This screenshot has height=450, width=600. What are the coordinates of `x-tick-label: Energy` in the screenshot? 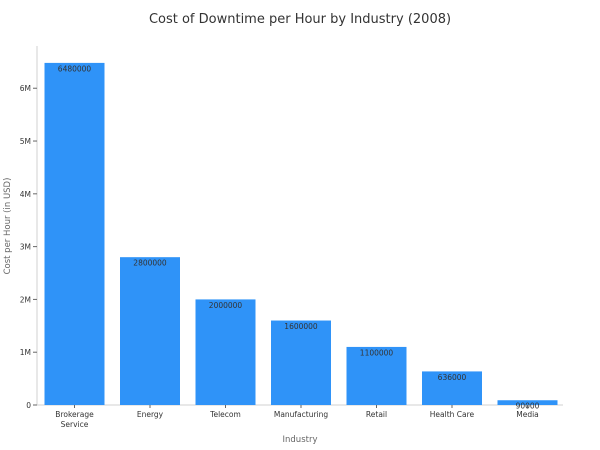 It's located at (150, 414).